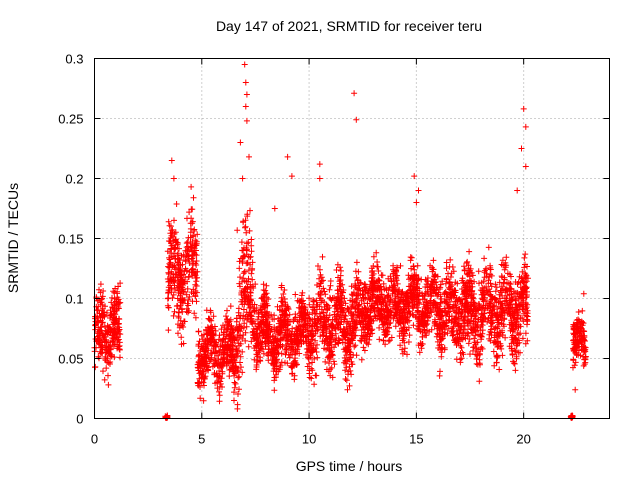 The height and width of the screenshot is (480, 640). What do you see at coordinates (74, 299) in the screenshot?
I see `y-tick-label: 0.1` at bounding box center [74, 299].